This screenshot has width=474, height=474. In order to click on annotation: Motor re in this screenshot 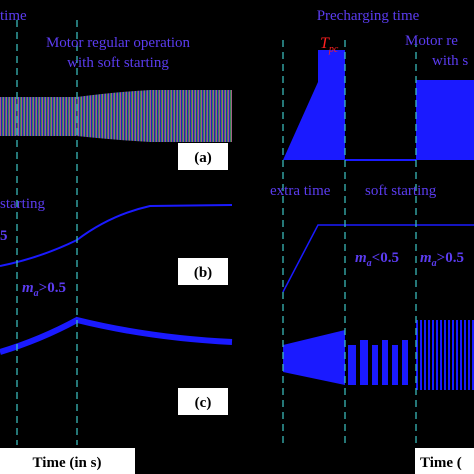, I will do `click(431, 41)`.